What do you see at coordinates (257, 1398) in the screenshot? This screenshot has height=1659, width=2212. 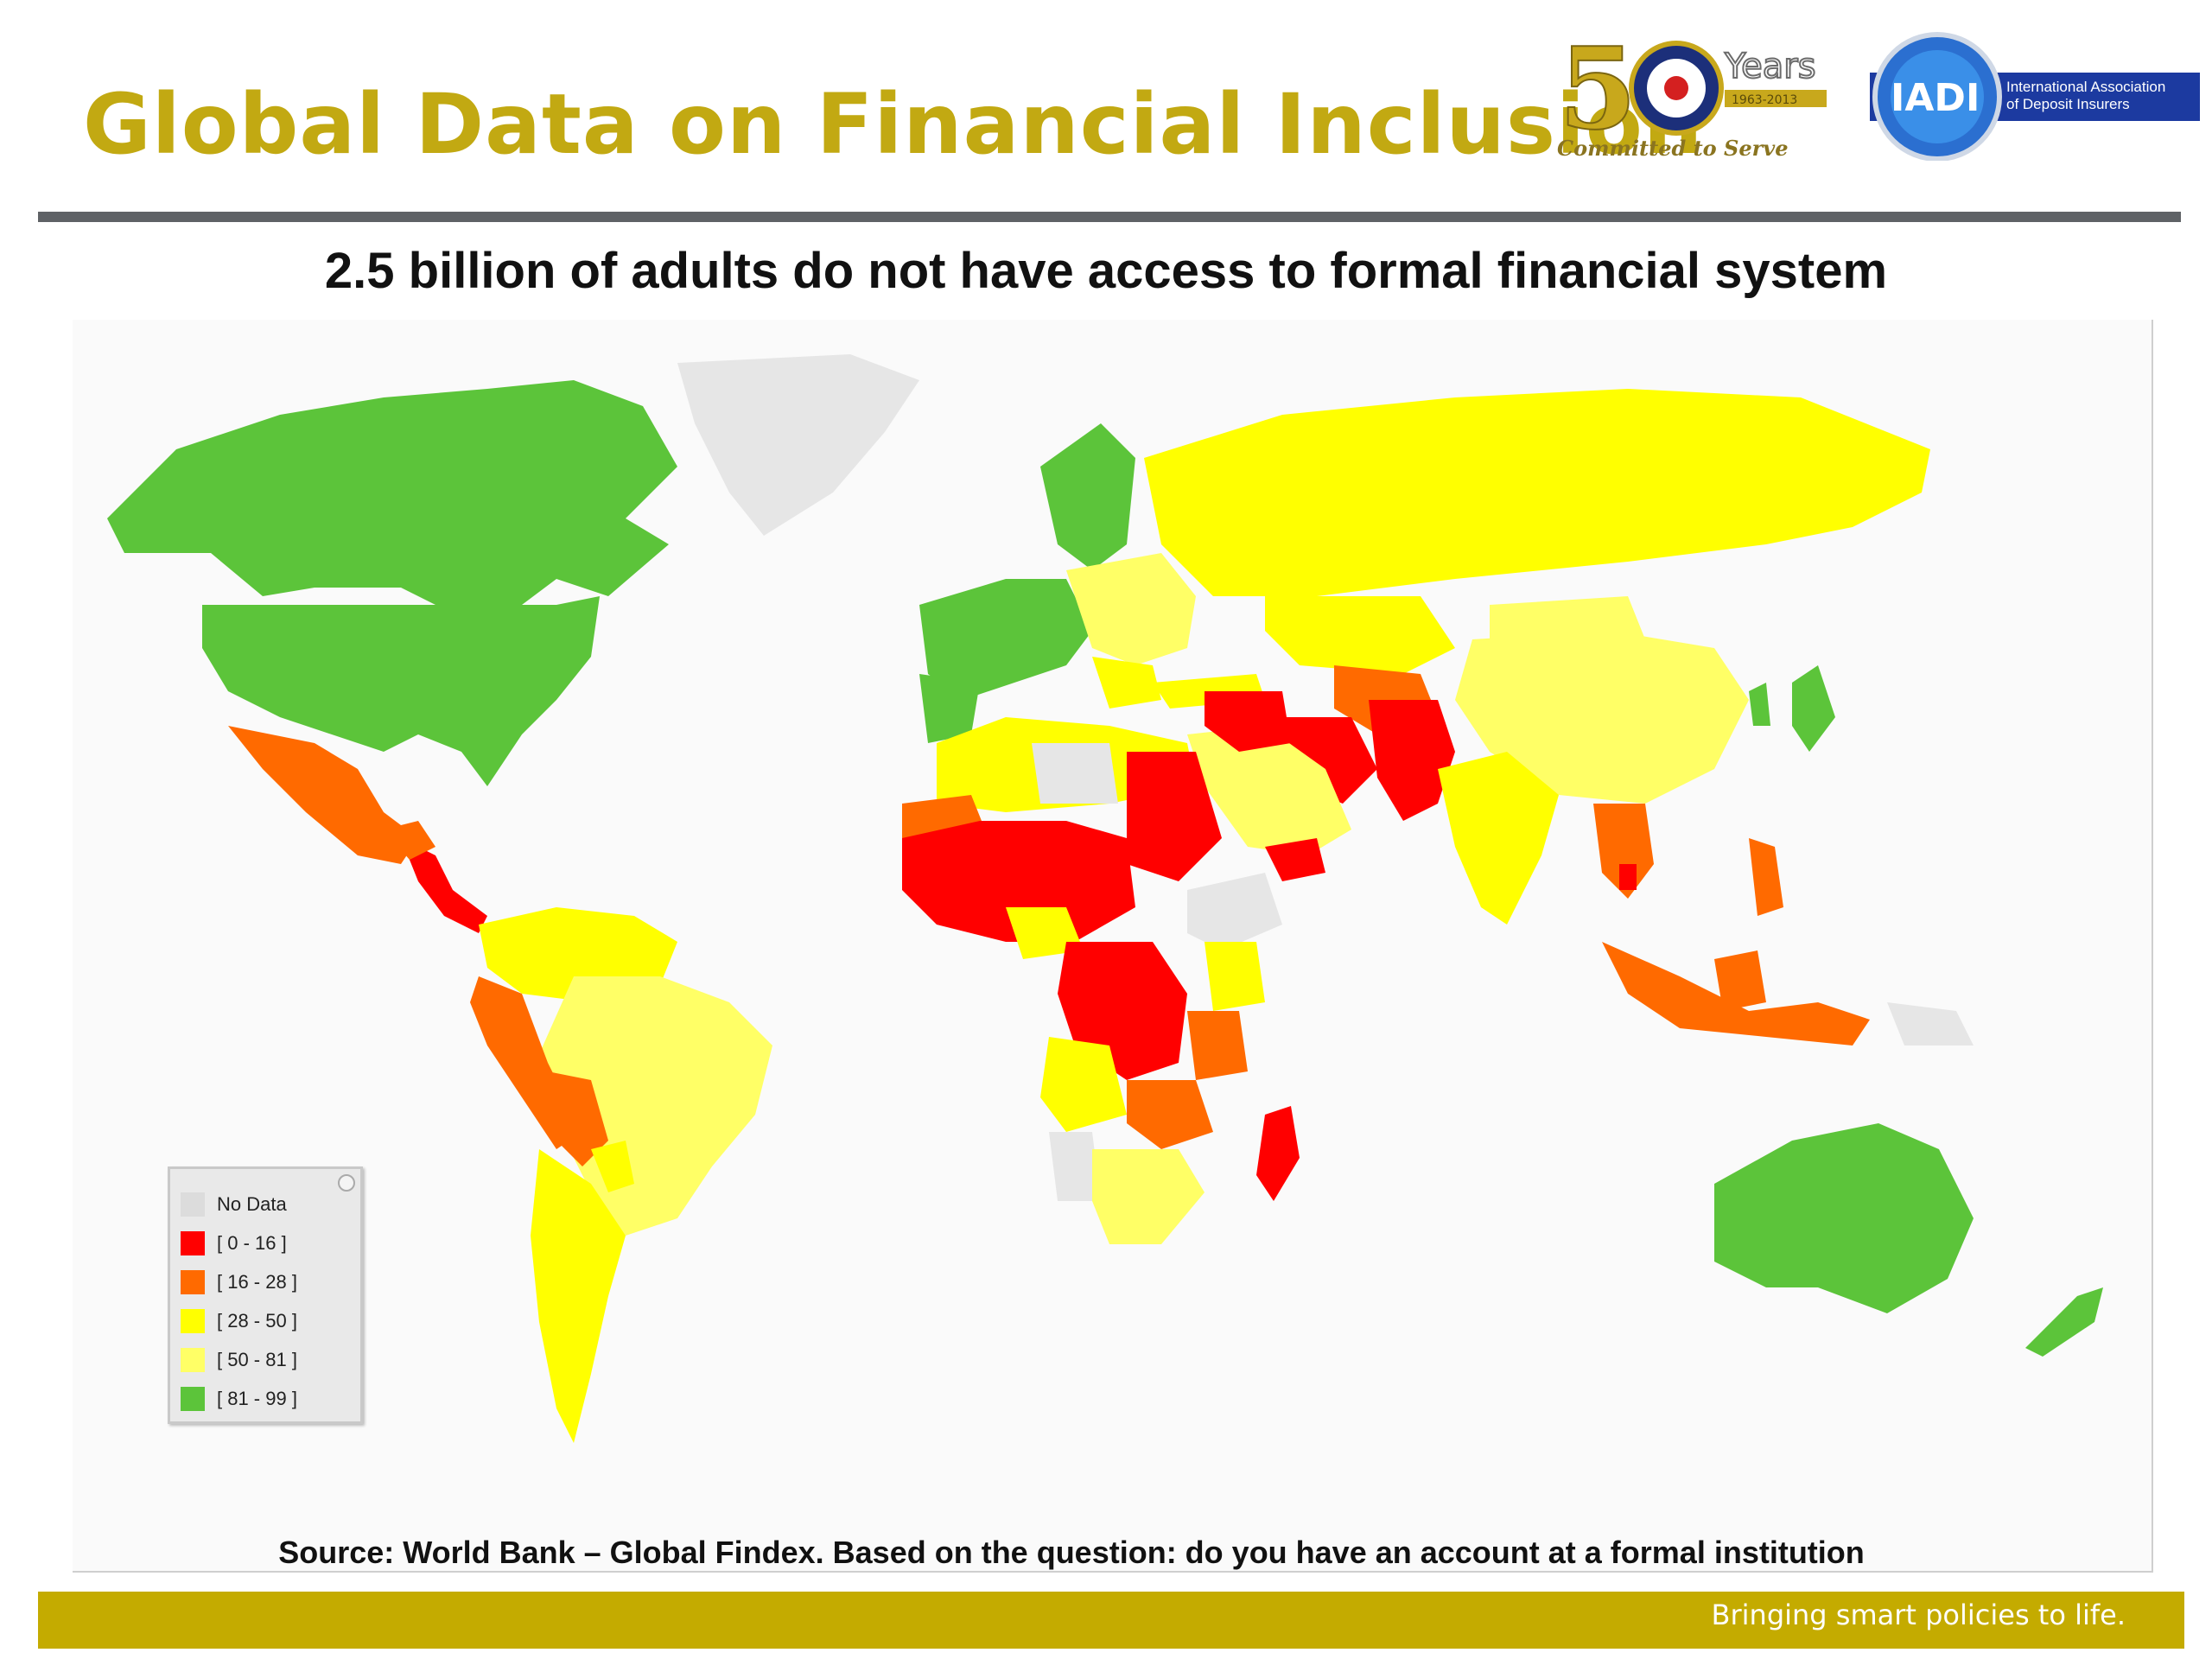 I see `legend-label: [ 81 - 99 ]` at bounding box center [257, 1398].